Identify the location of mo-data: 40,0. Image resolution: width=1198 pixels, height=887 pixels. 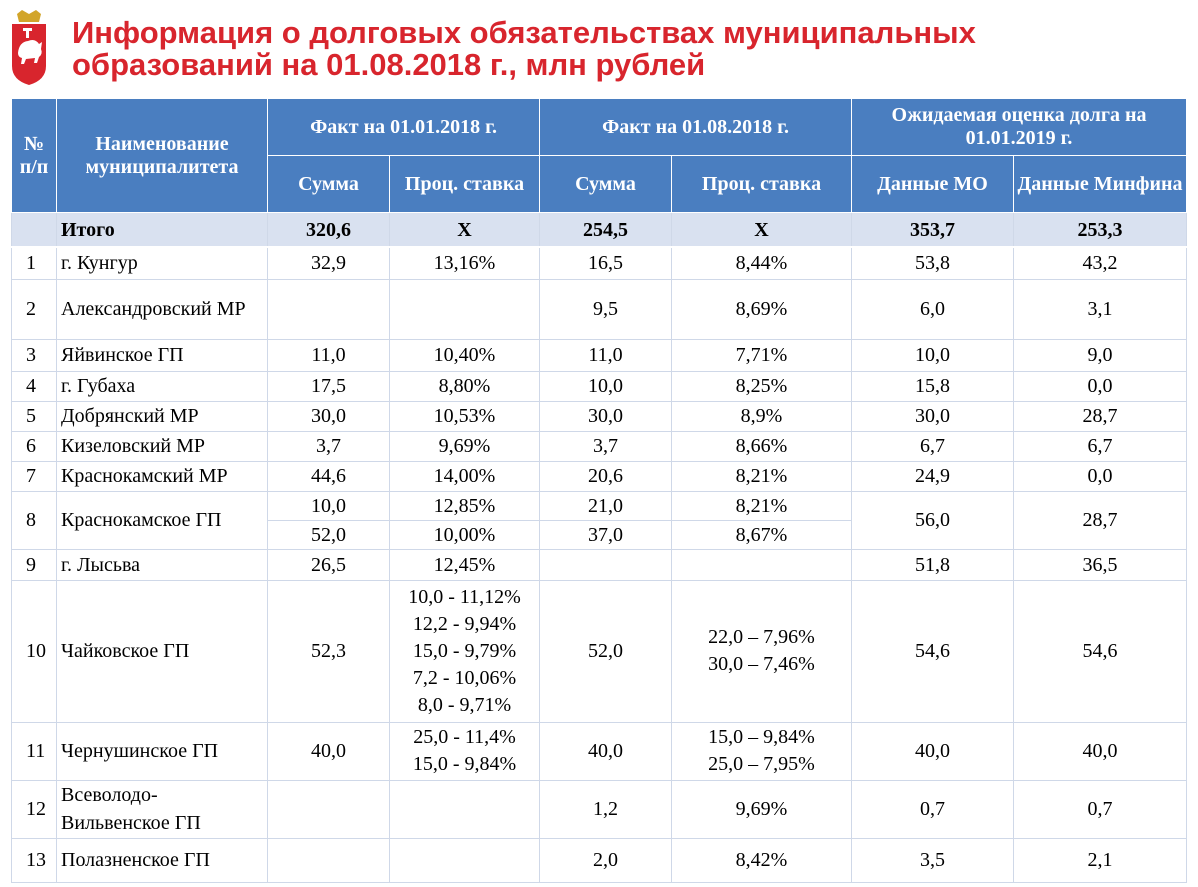
(932, 751).